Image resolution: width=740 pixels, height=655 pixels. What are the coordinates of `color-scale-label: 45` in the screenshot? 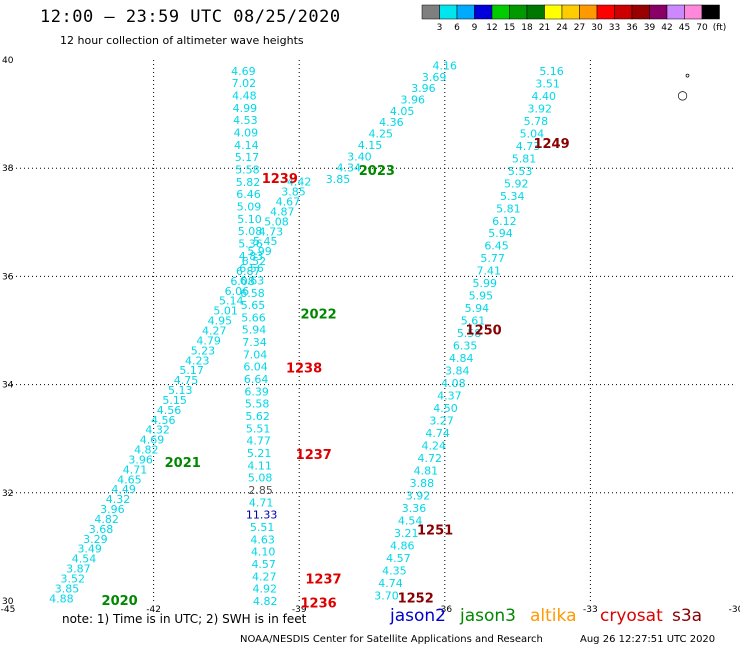 It's located at (684, 28).